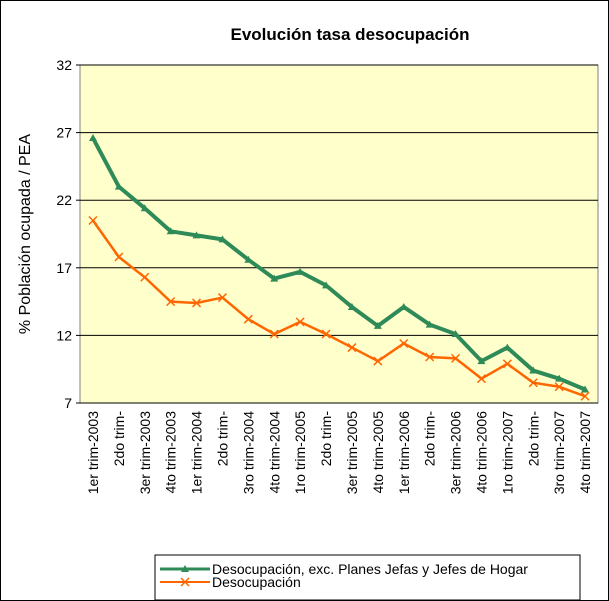  I want to click on y-tick-label: 7, so click(68, 403).